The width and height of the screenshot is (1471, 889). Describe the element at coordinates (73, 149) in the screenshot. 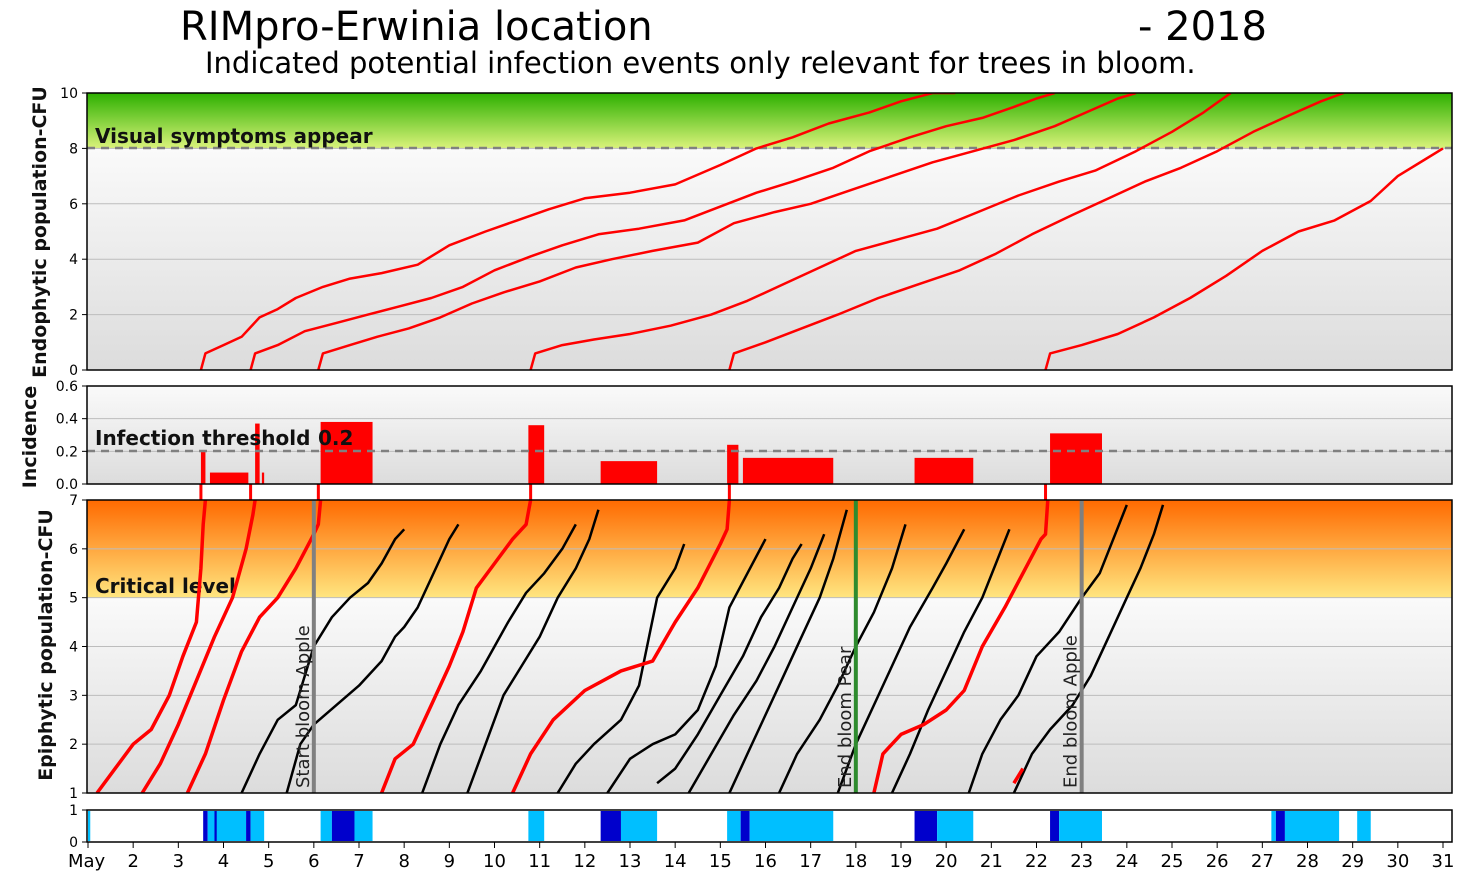

I see `endophytic-y-tick-label: 8` at that location.